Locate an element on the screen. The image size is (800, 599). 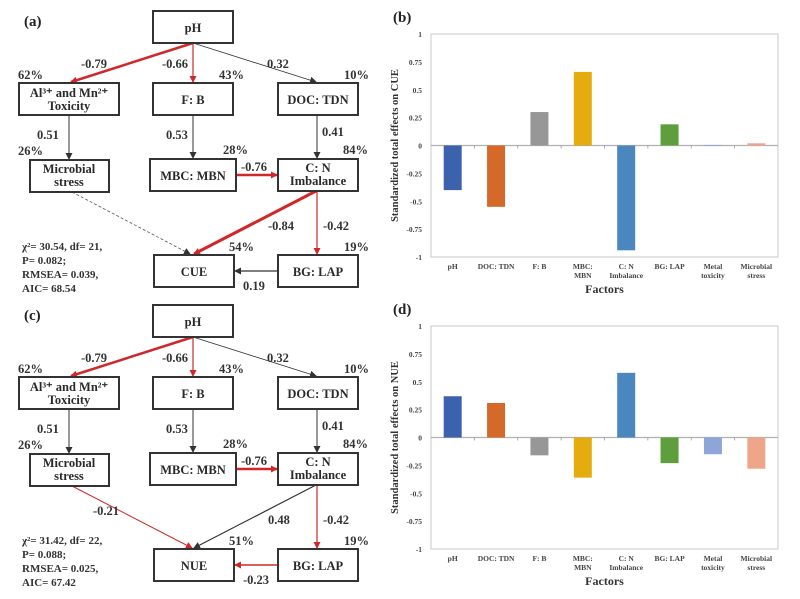
node-fb-label: F: B is located at coordinates (192, 100).